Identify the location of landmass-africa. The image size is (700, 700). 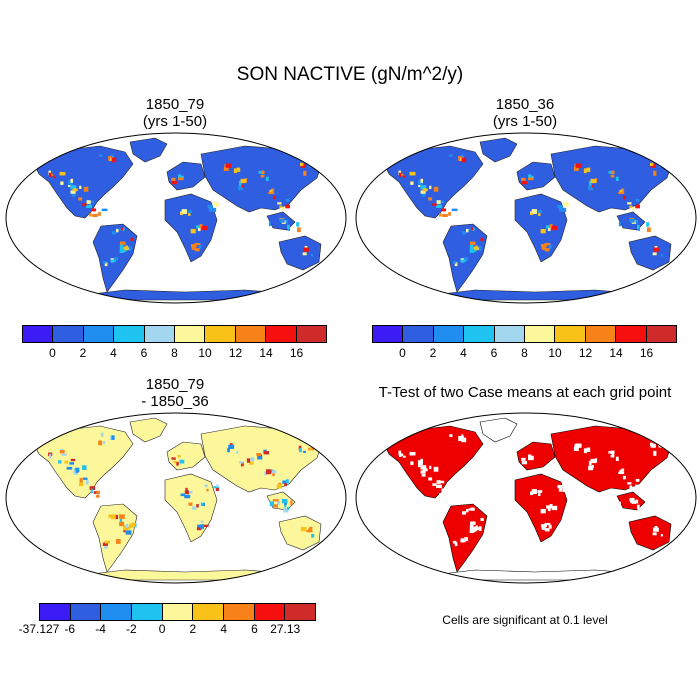
(191, 508).